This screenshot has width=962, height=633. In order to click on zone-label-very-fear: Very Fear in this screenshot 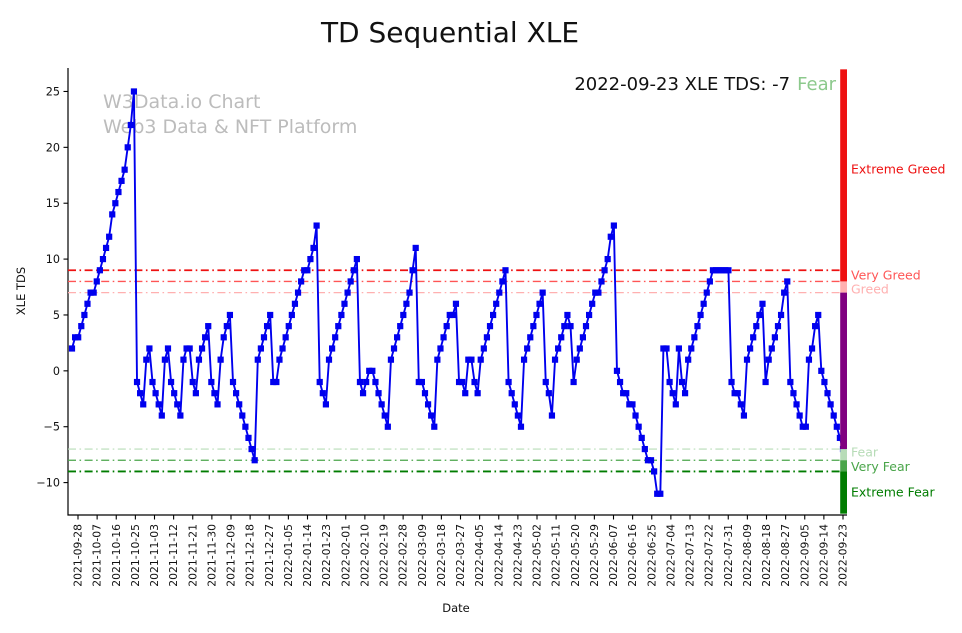, I will do `click(881, 466)`.